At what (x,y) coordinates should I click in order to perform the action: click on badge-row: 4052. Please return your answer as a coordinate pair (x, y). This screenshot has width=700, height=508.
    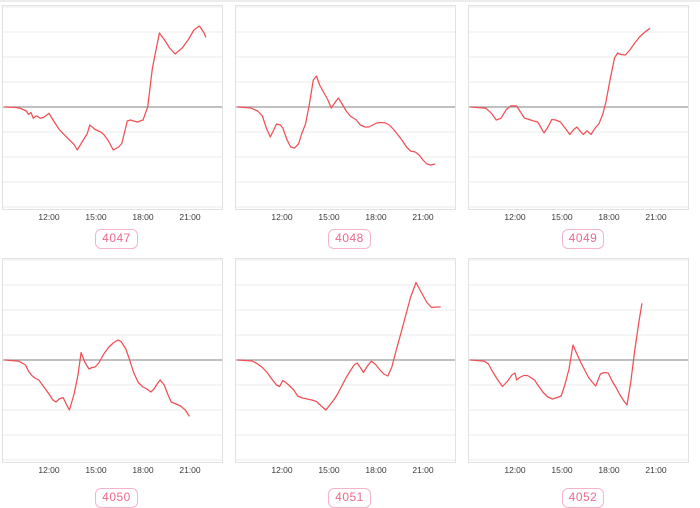
    Looking at the image, I should click on (583, 492).